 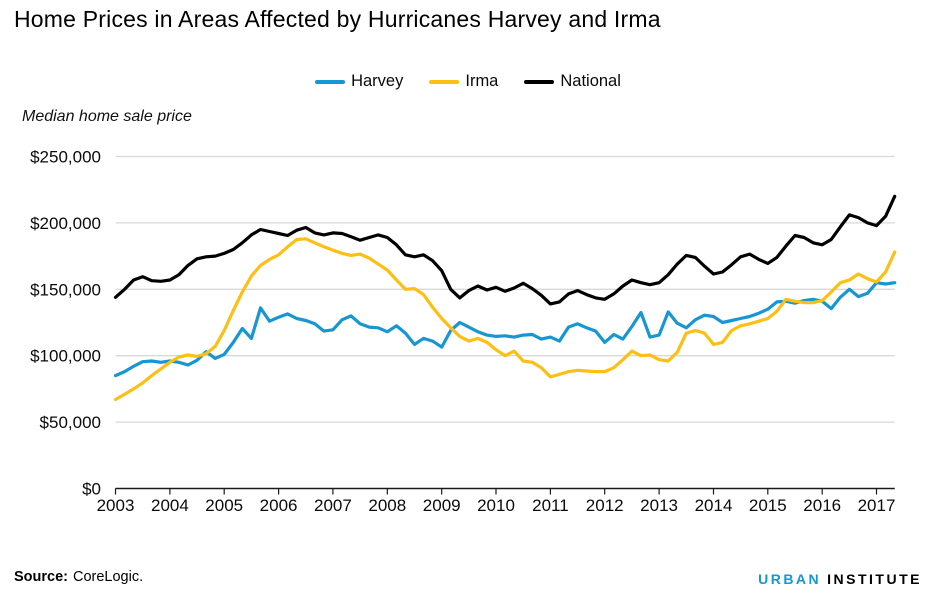 I want to click on x-tick-label: 2003, so click(x=116, y=505).